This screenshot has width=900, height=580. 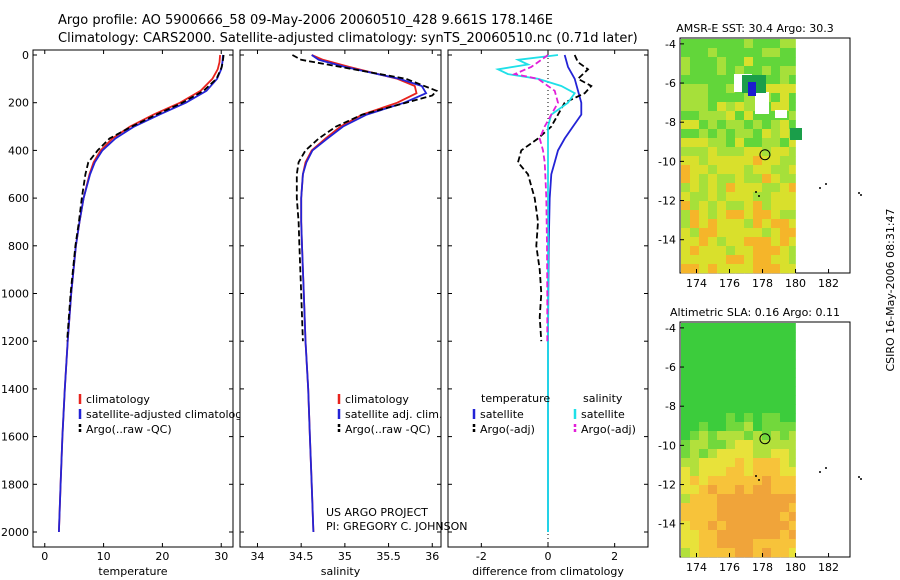 What do you see at coordinates (345, 556) in the screenshot?
I see `salinity-xtick-label: 35` at bounding box center [345, 556].